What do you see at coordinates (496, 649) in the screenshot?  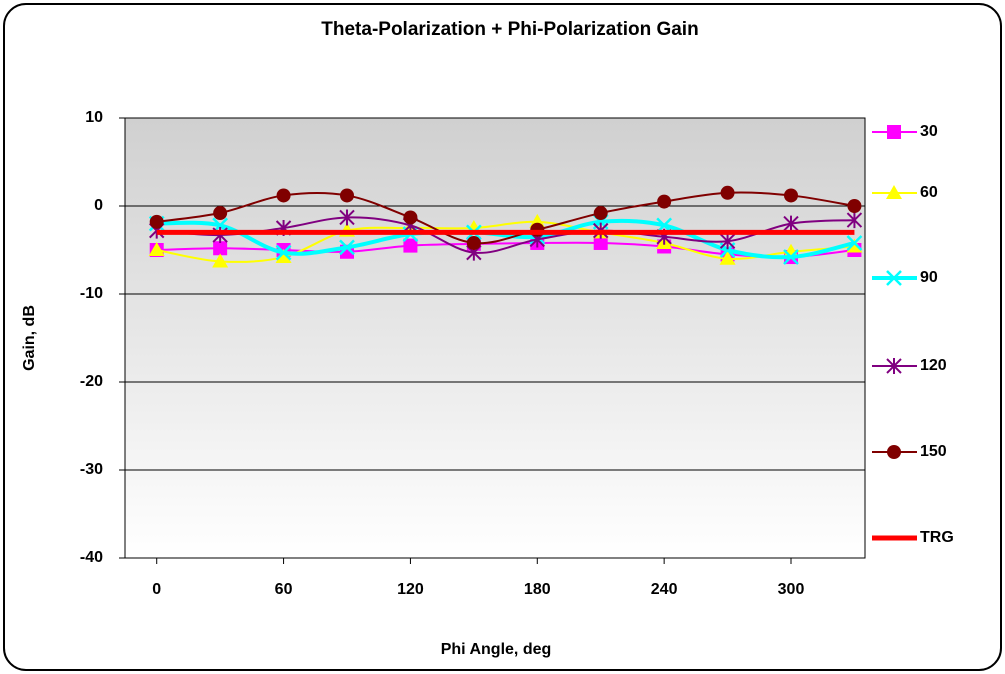 I see `x-axis-label: Phi Angle, deg` at bounding box center [496, 649].